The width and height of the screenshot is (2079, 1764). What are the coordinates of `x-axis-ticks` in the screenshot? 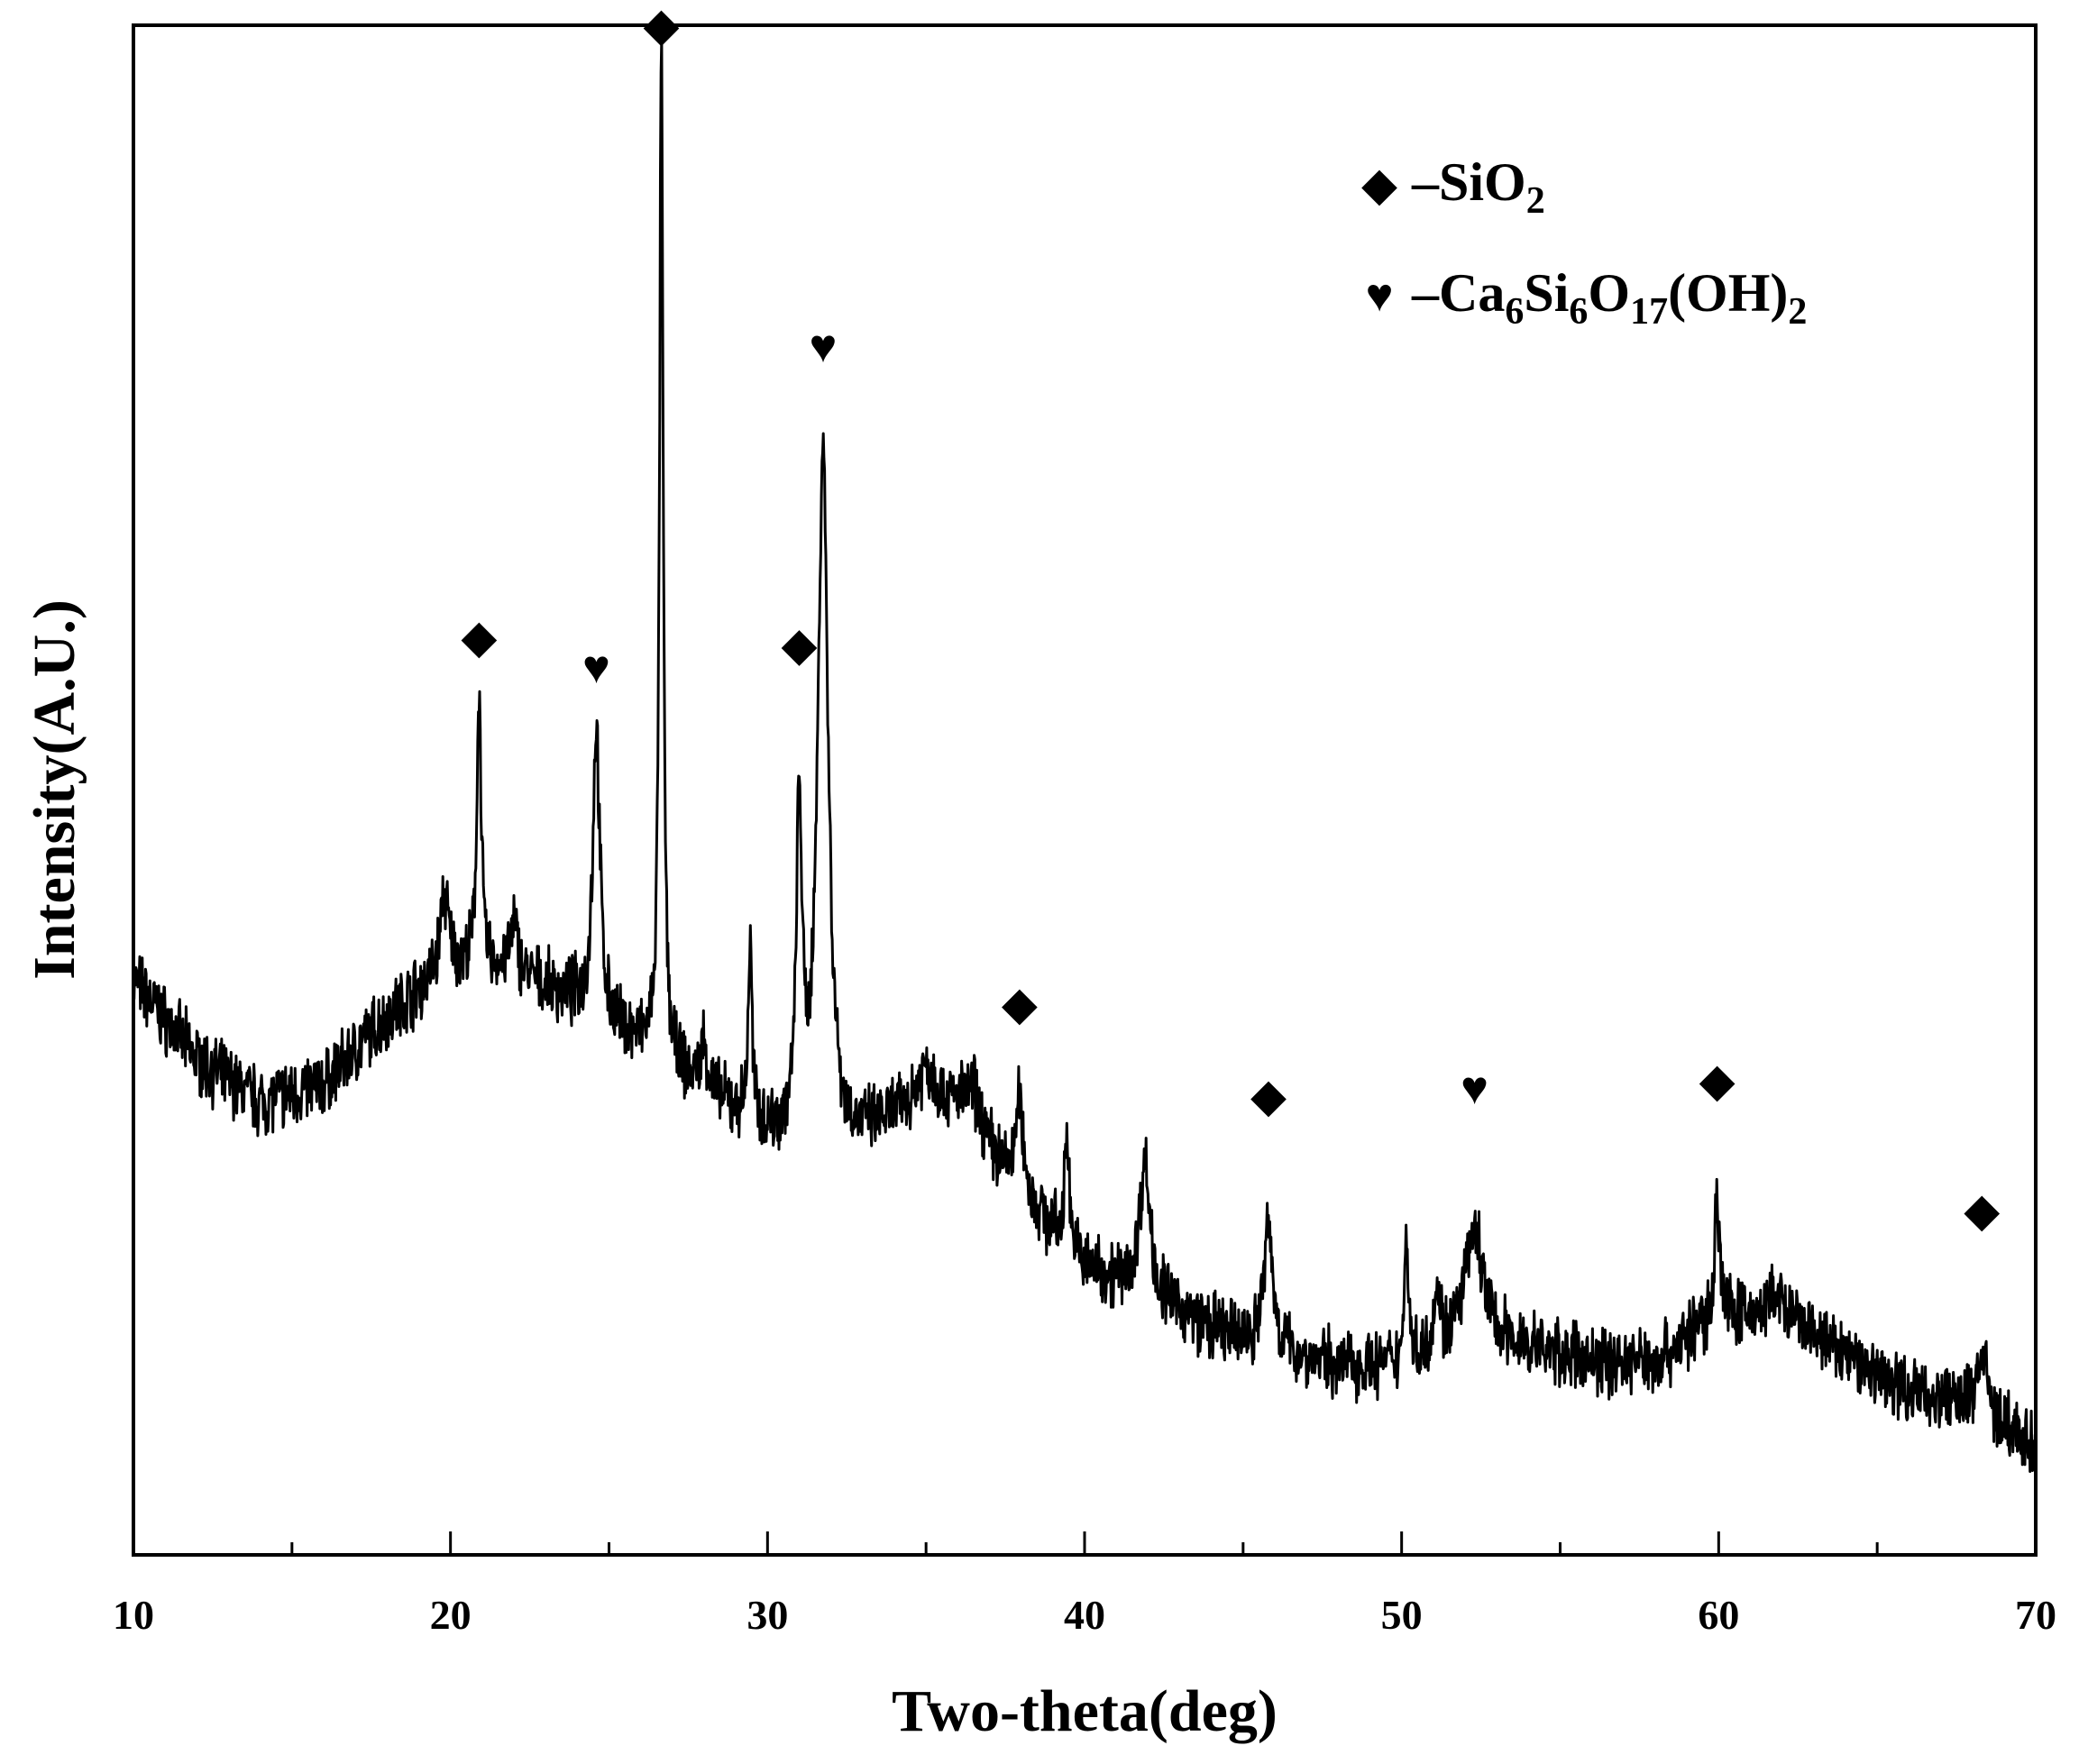 It's located at (1085, 1543).